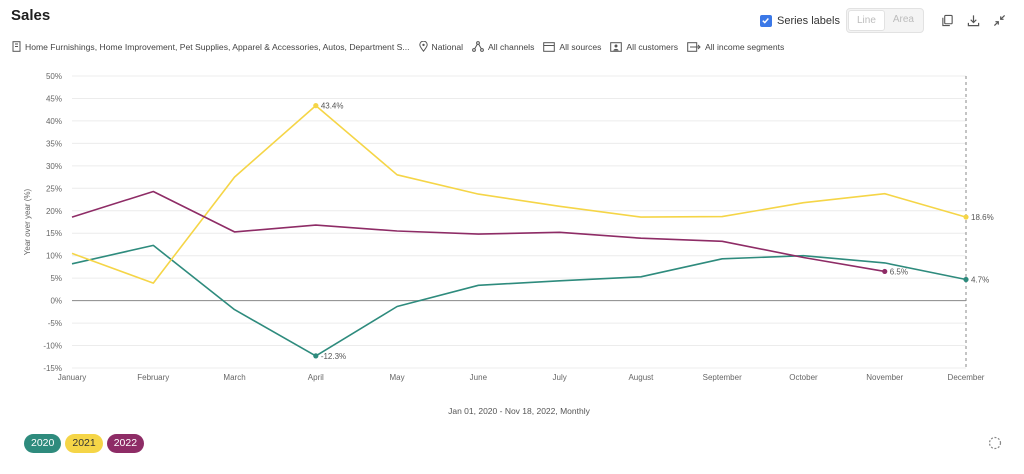 The image size is (1024, 474). What do you see at coordinates (478, 231) in the screenshot?
I see `series-line-2022` at bounding box center [478, 231].